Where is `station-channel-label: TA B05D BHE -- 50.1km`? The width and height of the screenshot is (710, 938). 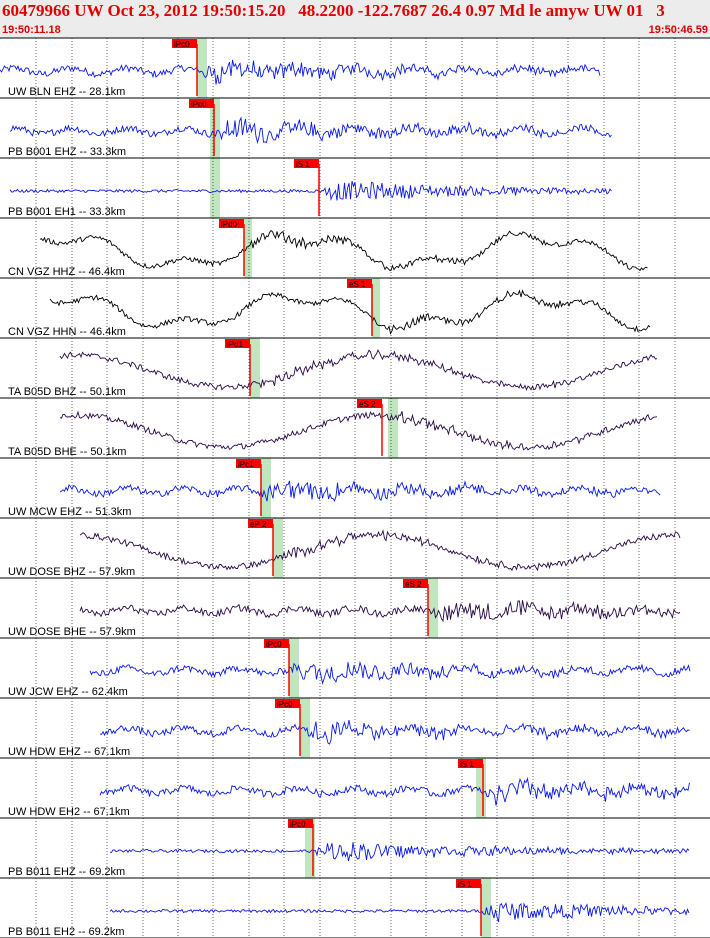
station-channel-label: TA B05D BHE -- 50.1km is located at coordinates (67, 452).